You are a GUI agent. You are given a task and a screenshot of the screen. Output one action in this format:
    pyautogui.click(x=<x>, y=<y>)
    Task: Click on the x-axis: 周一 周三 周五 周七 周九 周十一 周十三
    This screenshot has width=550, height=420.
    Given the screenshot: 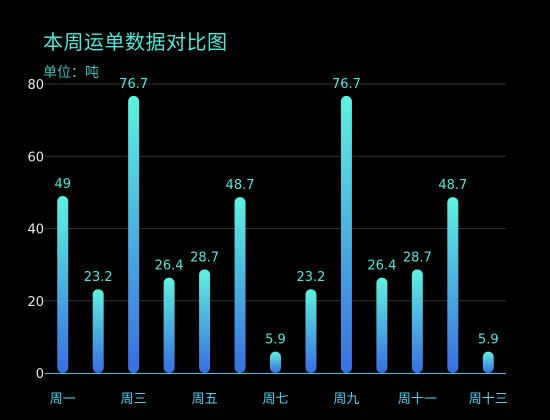 What is the action you would take?
    pyautogui.click(x=276, y=390)
    